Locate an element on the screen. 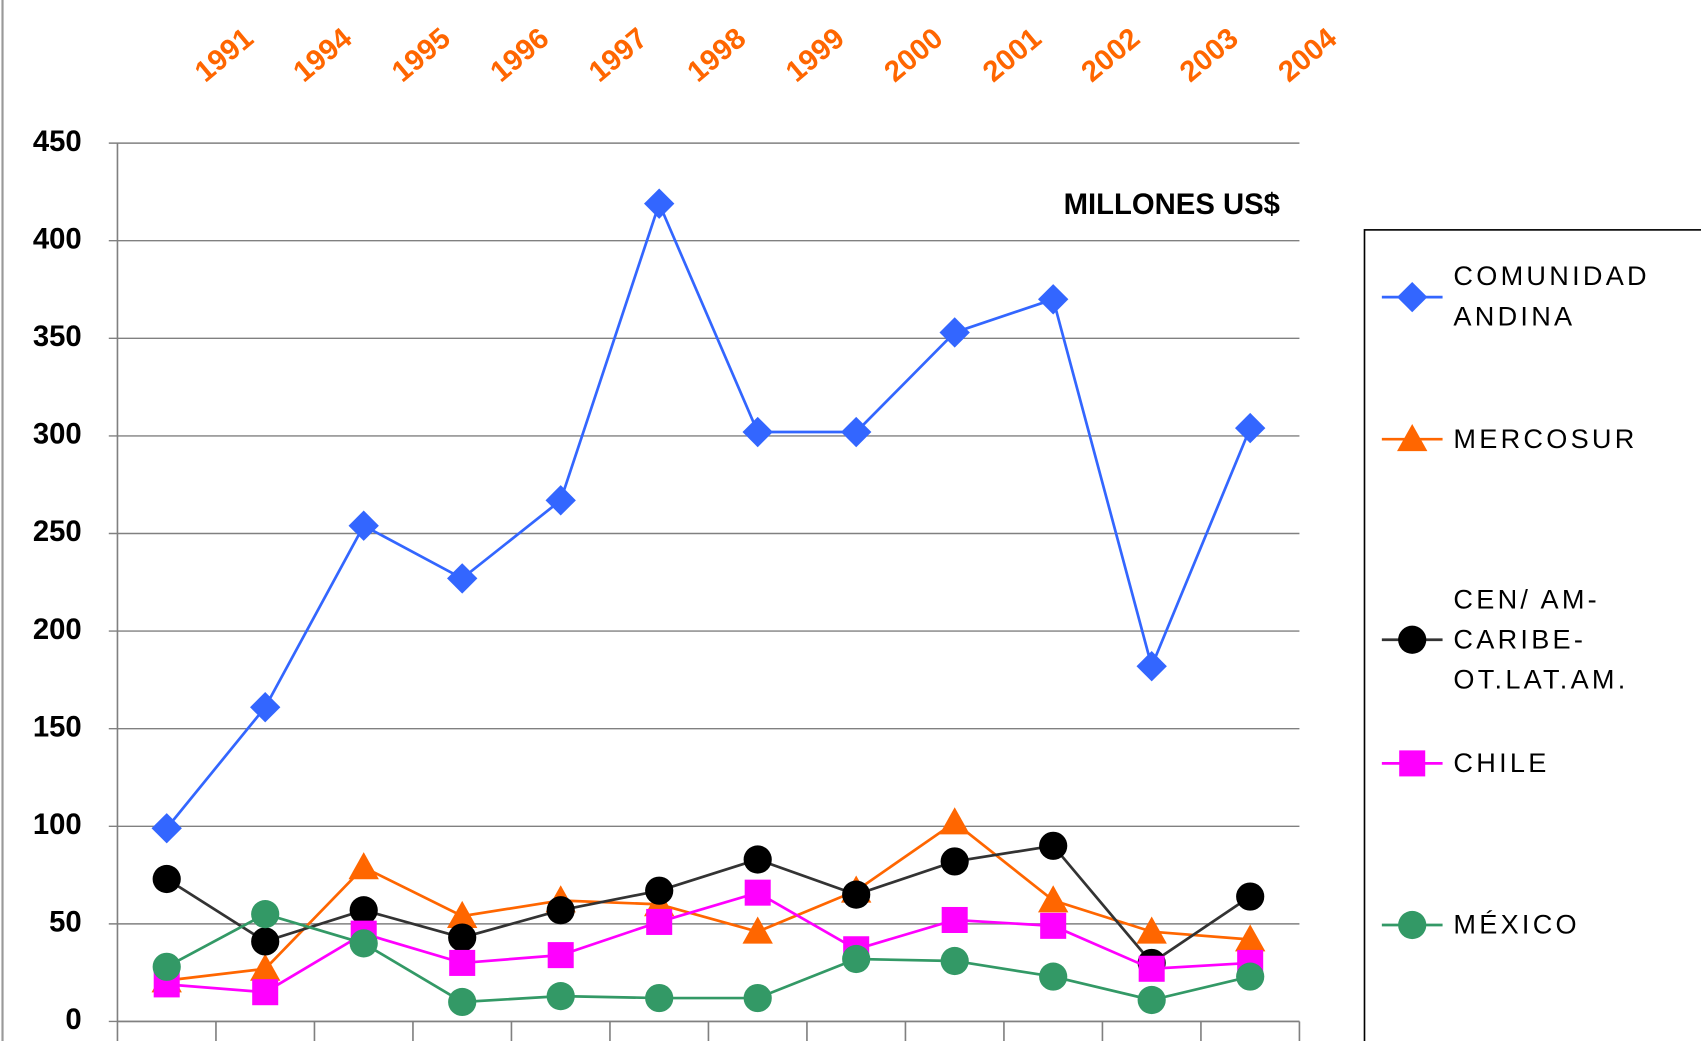 Image resolution: width=1701 pixels, height=1041 pixels. x-tick-label: 2004 is located at coordinates (1308, 55).